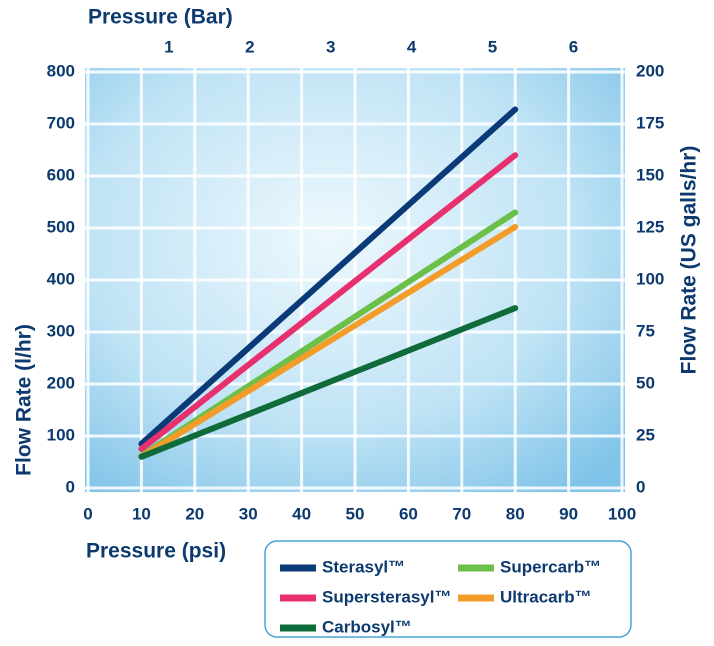 The height and width of the screenshot is (646, 714). I want to click on y-title: Flow Rate (l/hr), so click(24, 400).